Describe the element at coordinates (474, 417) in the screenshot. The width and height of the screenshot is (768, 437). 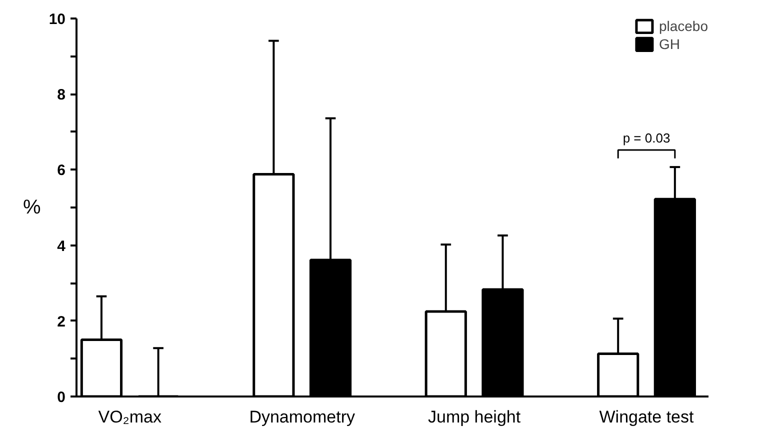
I see `x-tick-label: Jump height` at that location.